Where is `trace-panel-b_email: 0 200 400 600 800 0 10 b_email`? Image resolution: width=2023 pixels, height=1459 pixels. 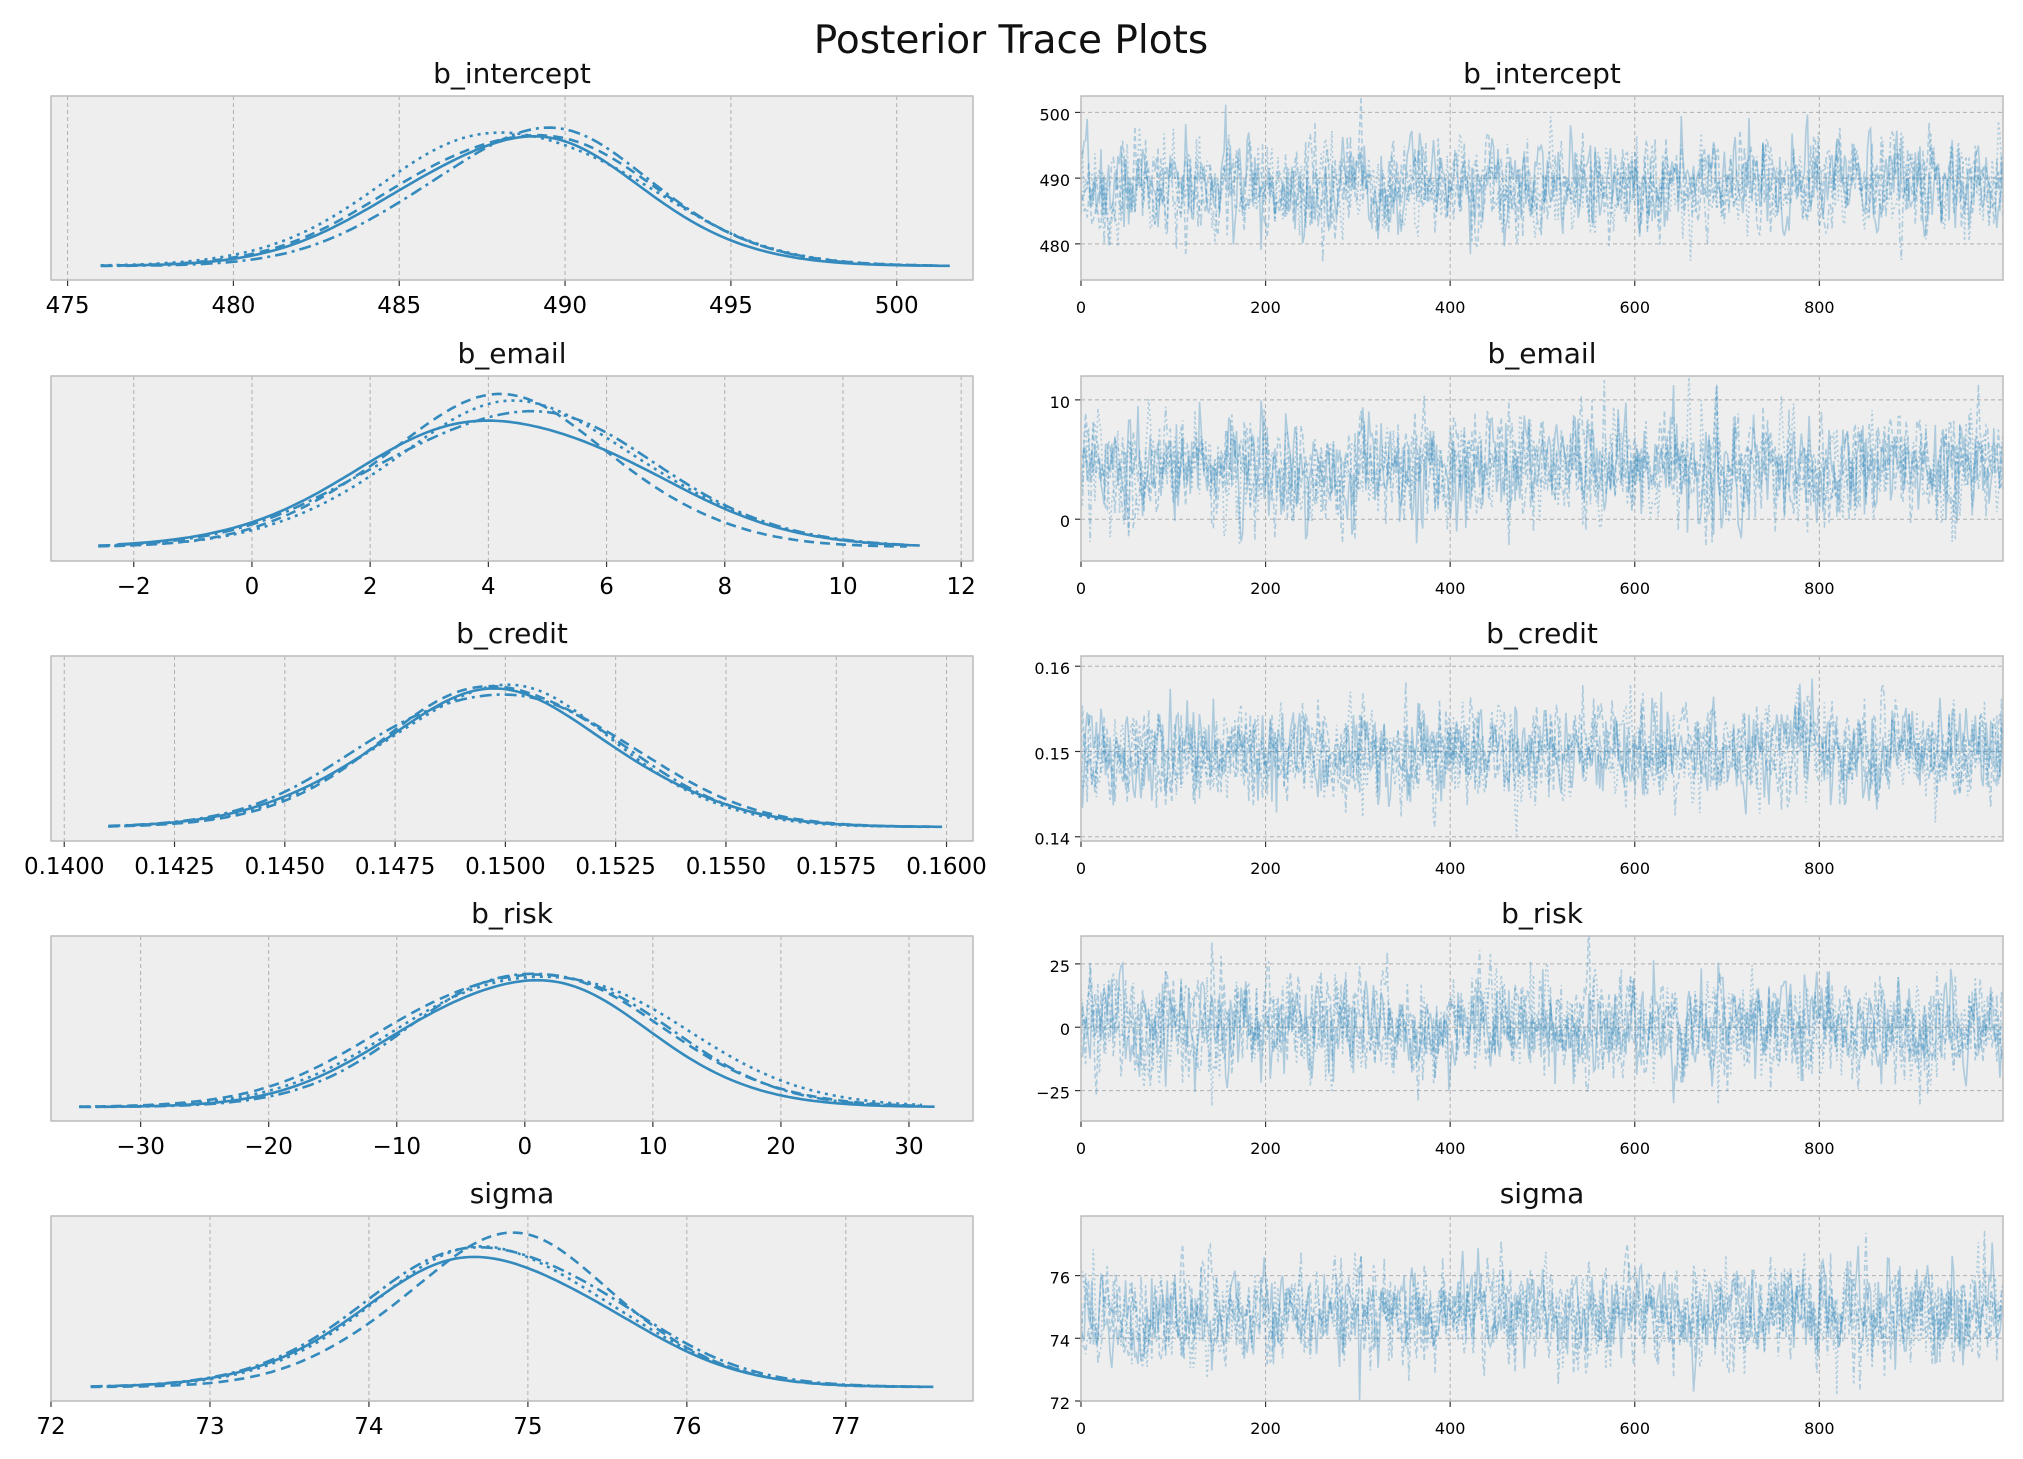
trace-panel-b_email: 0 200 400 600 800 0 10 b_email is located at coordinates (1527, 467).